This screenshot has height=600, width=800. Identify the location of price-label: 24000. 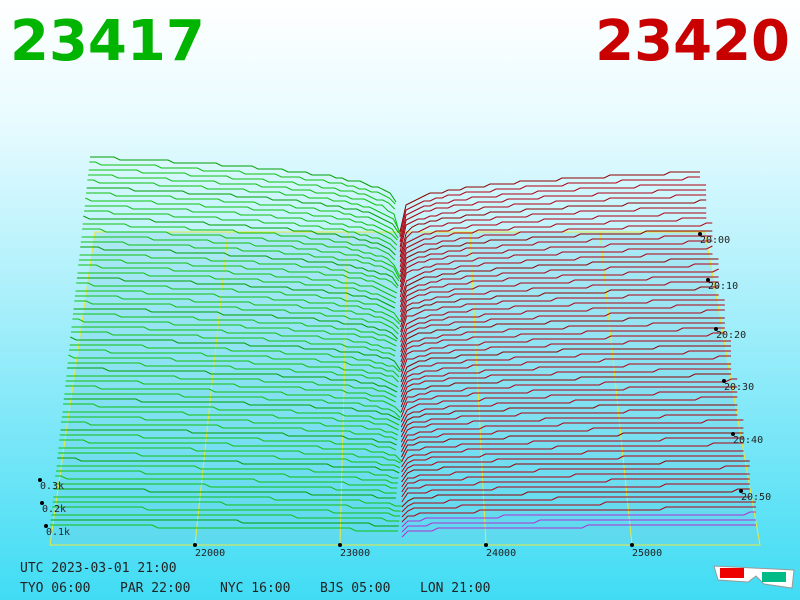
(501, 553).